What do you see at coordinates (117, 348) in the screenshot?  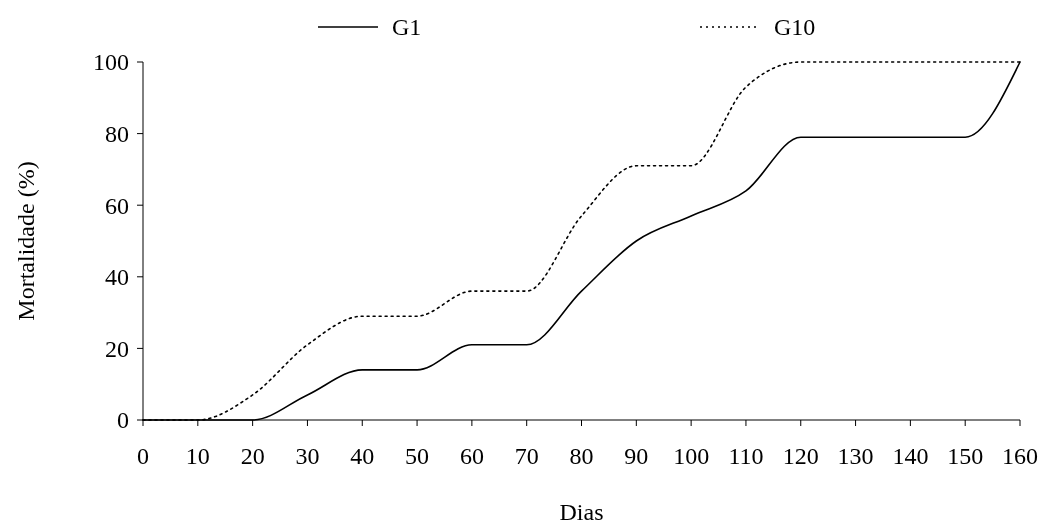 I see `y-tick-label: 20` at bounding box center [117, 348].